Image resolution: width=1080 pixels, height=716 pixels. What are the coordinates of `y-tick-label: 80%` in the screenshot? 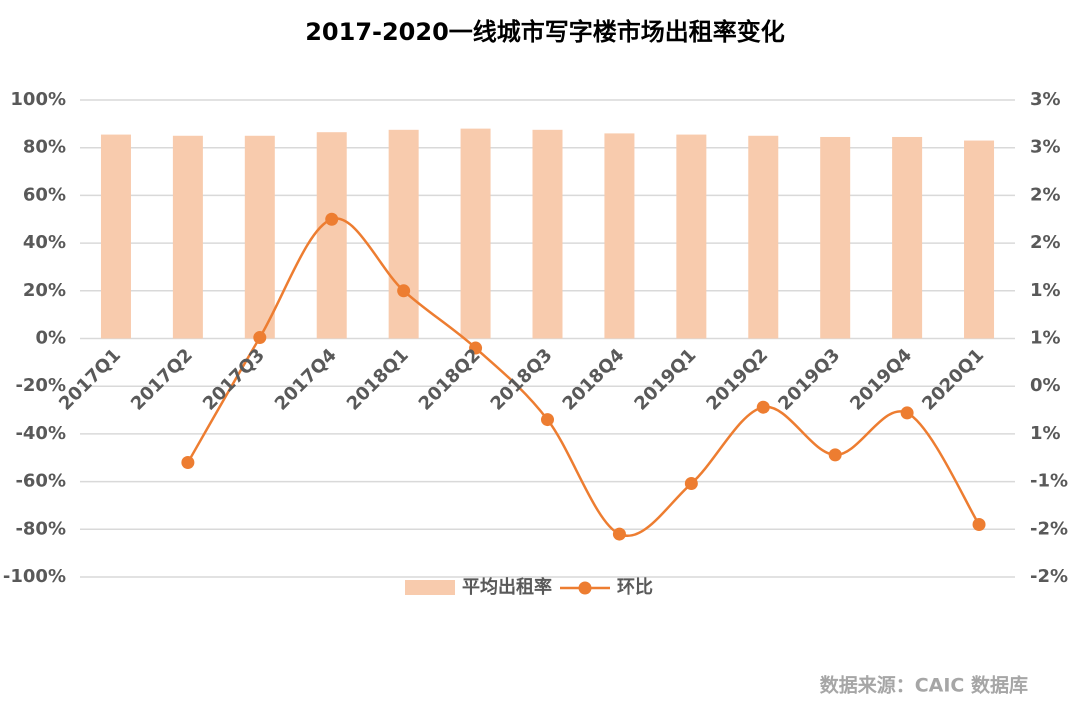 It's located at (44, 147).